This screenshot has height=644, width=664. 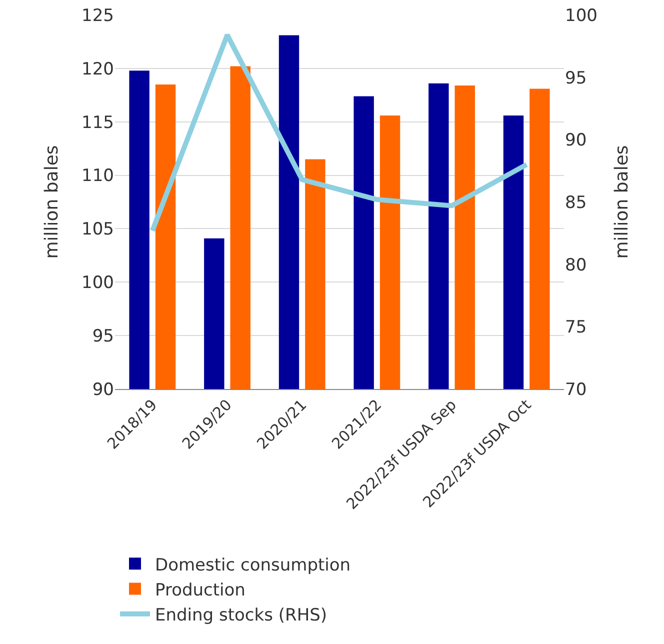 I want to click on y2-tick-label: 95, so click(x=576, y=78).